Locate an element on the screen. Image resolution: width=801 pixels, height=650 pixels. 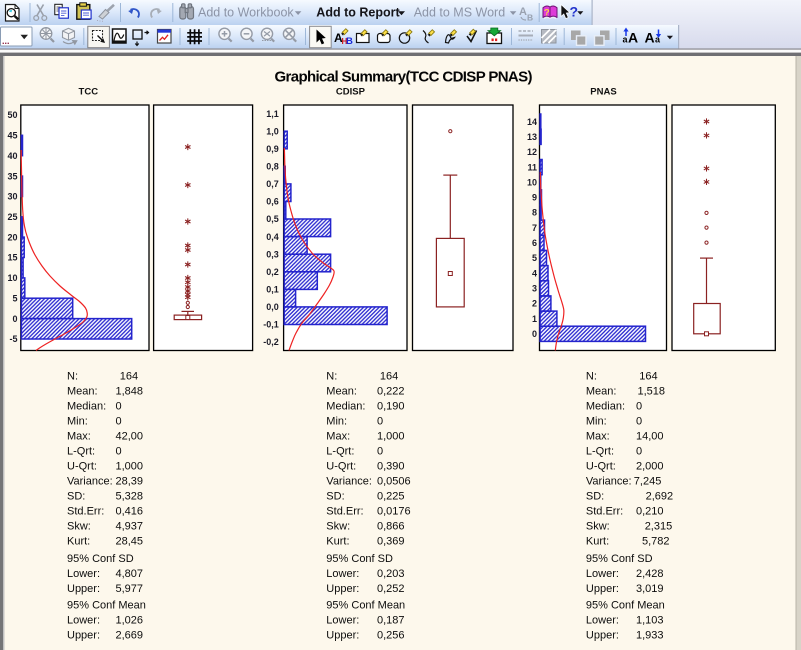
svg-text: 0,5 is located at coordinates (272, 219).